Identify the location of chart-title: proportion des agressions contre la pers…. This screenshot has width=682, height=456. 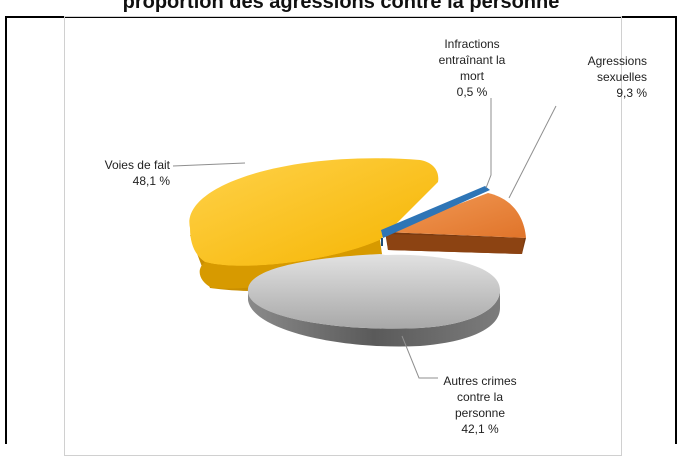
(341, 6).